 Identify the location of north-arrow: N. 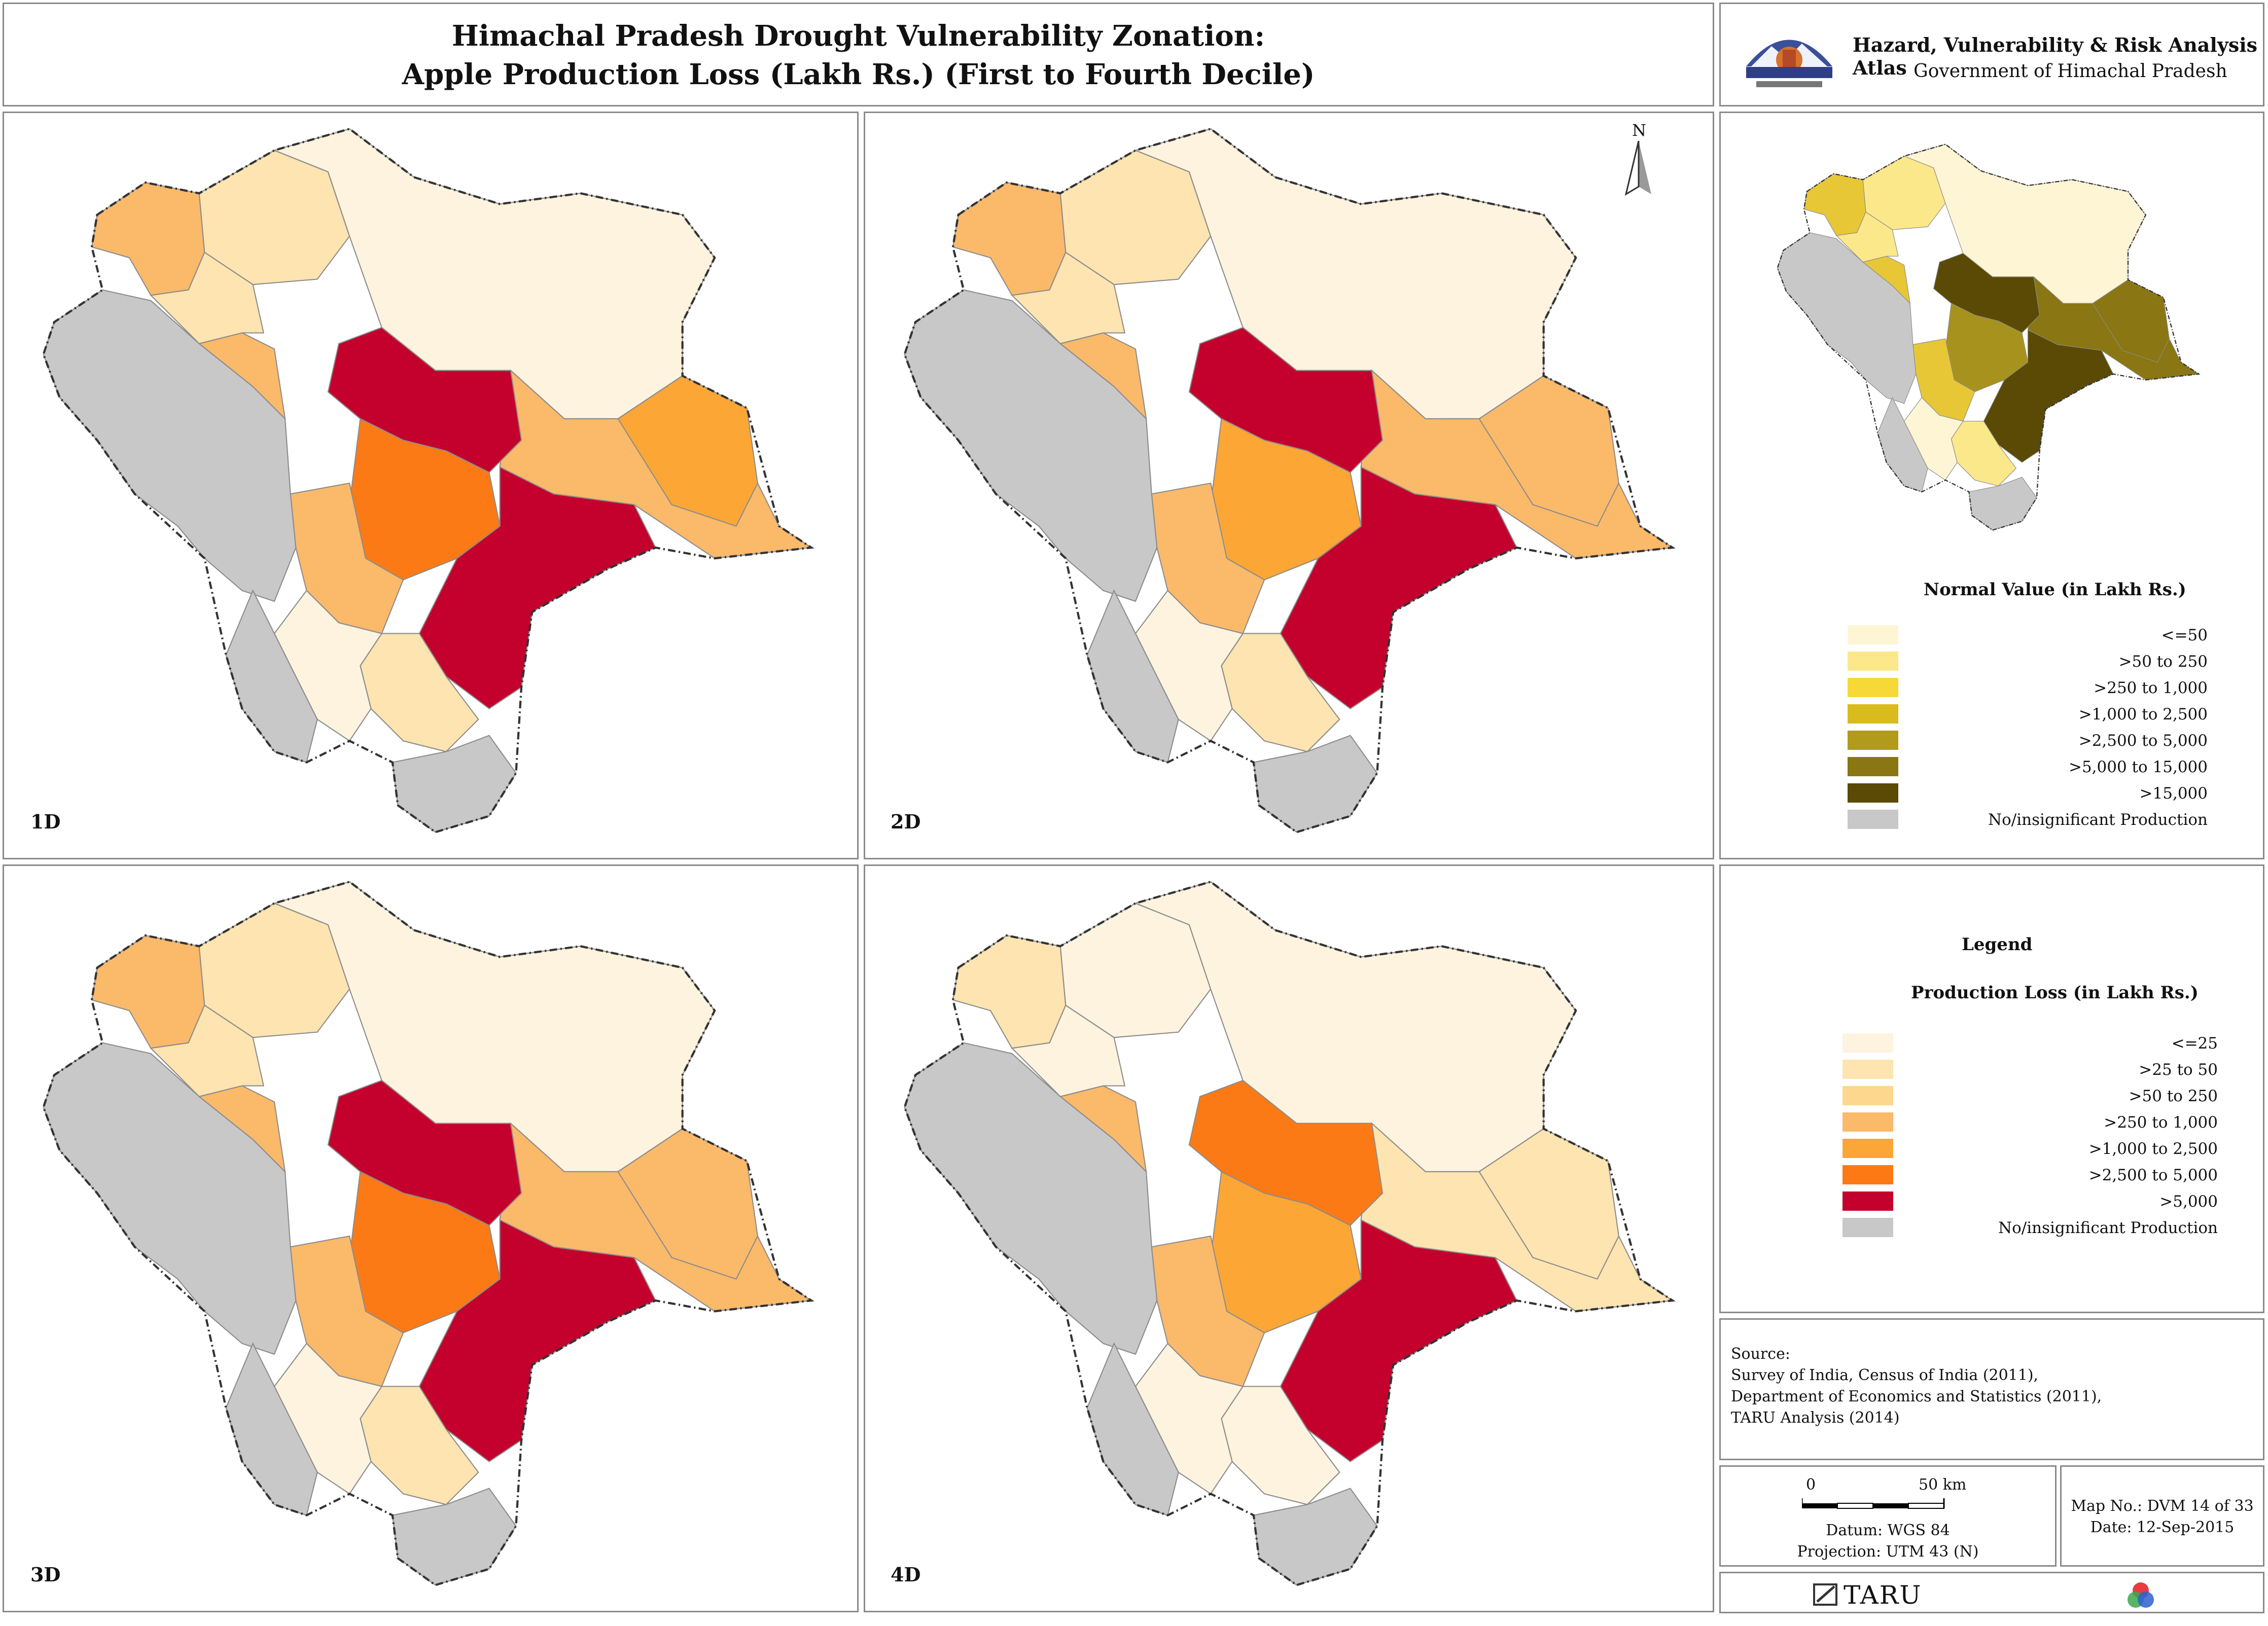
(1639, 159).